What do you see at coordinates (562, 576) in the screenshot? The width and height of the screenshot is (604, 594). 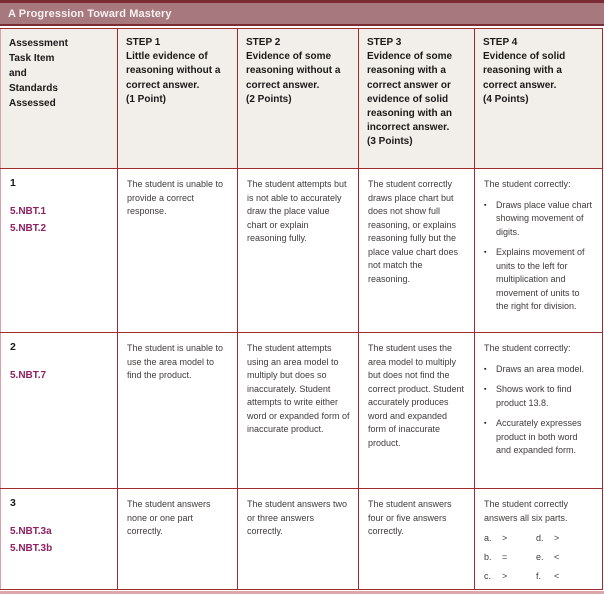 I see `answer-item: f. <` at bounding box center [562, 576].